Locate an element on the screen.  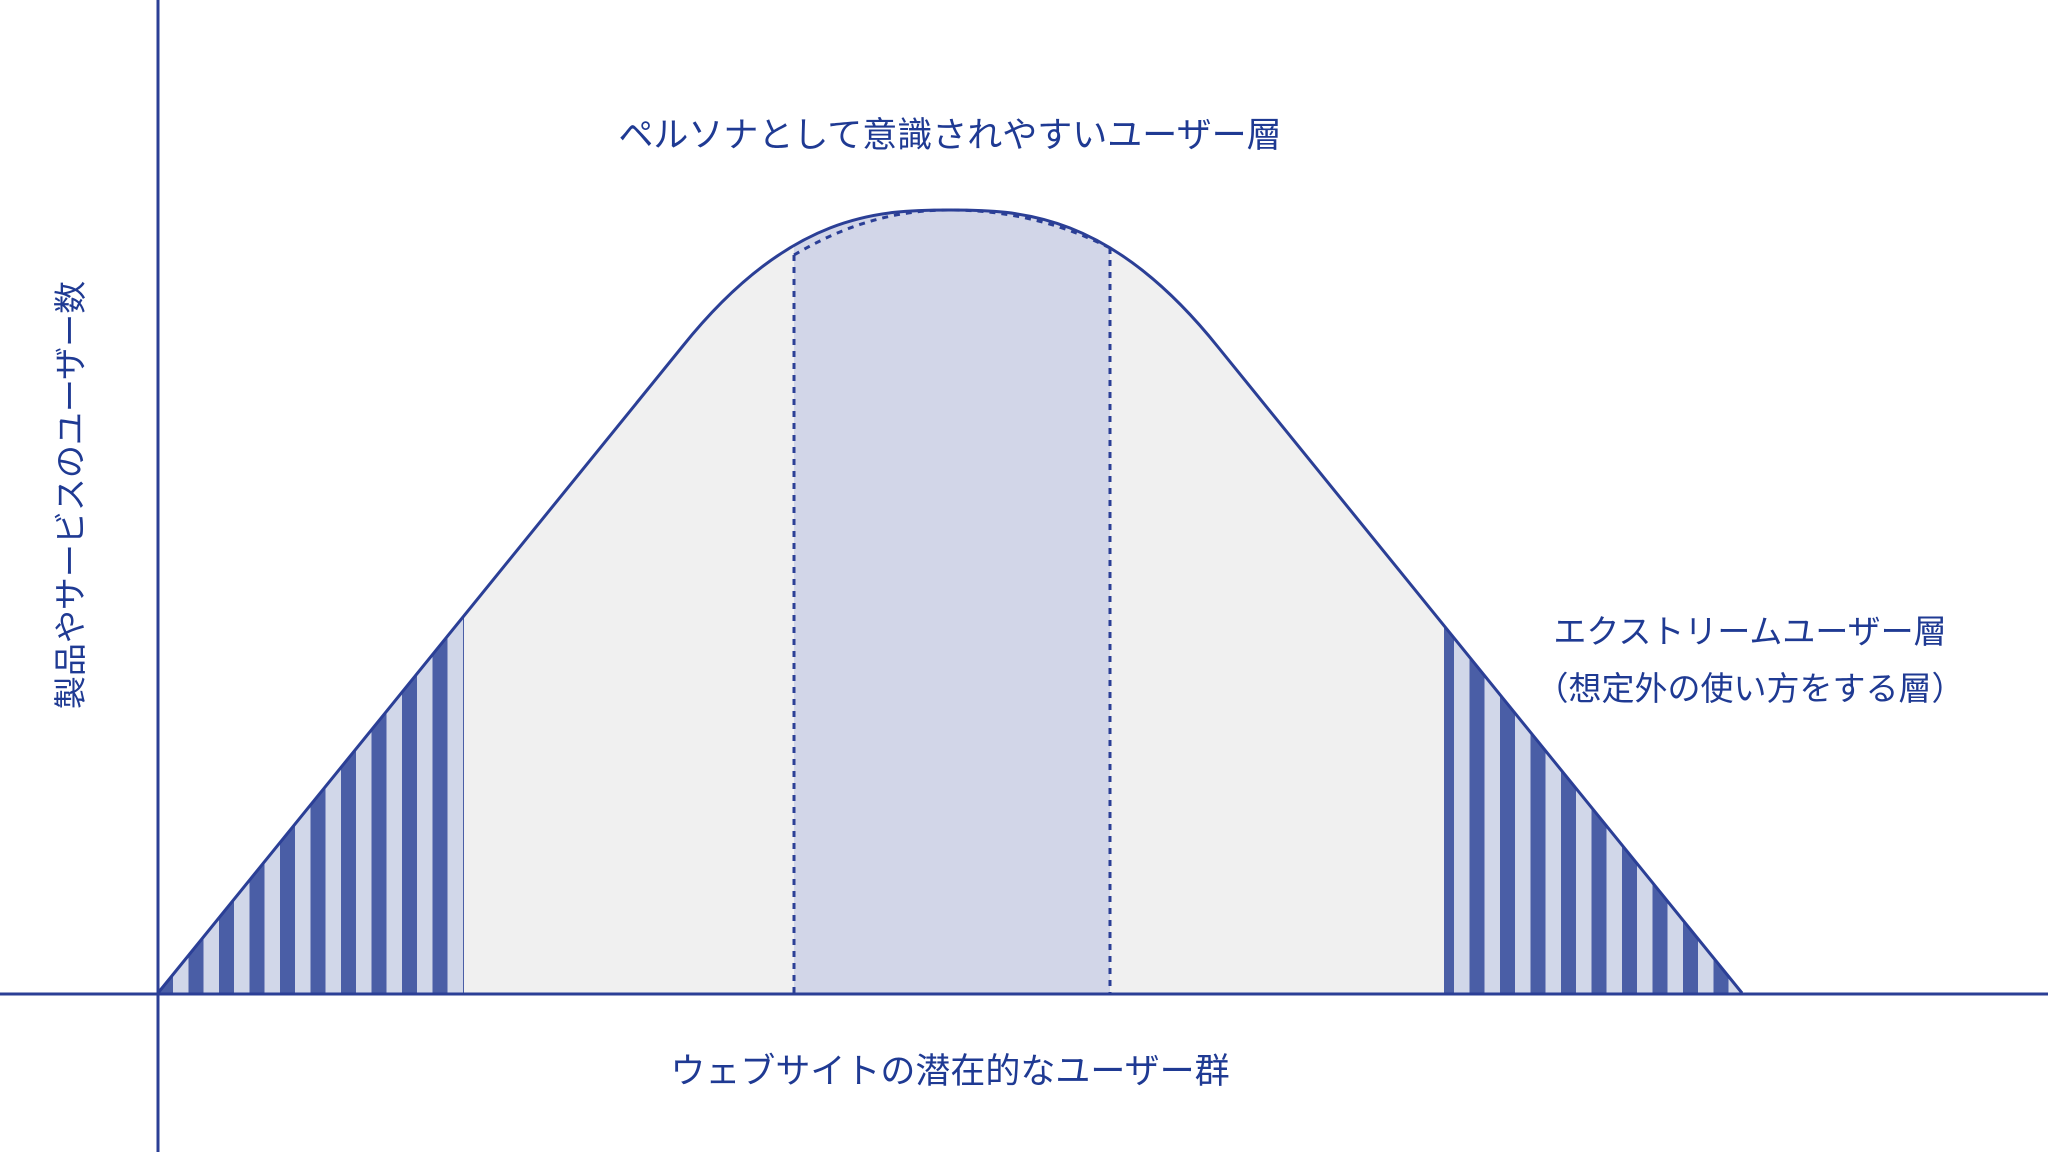
persona-users-region is located at coordinates (952, 601).